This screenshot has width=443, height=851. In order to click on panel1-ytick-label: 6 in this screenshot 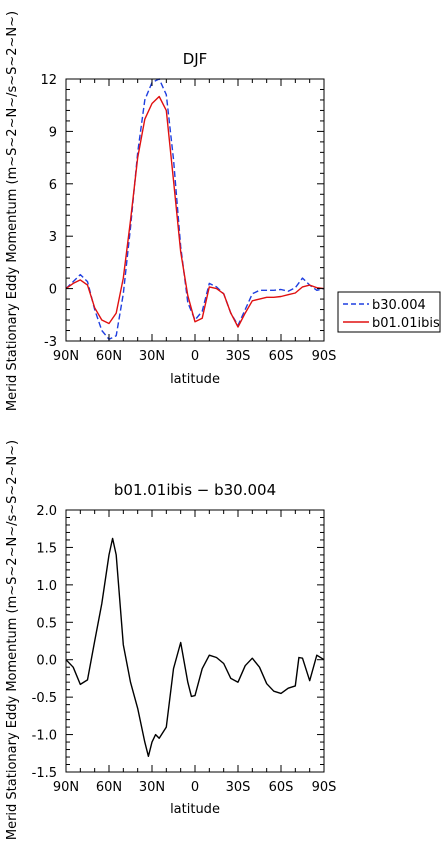, I will do `click(53, 185)`.